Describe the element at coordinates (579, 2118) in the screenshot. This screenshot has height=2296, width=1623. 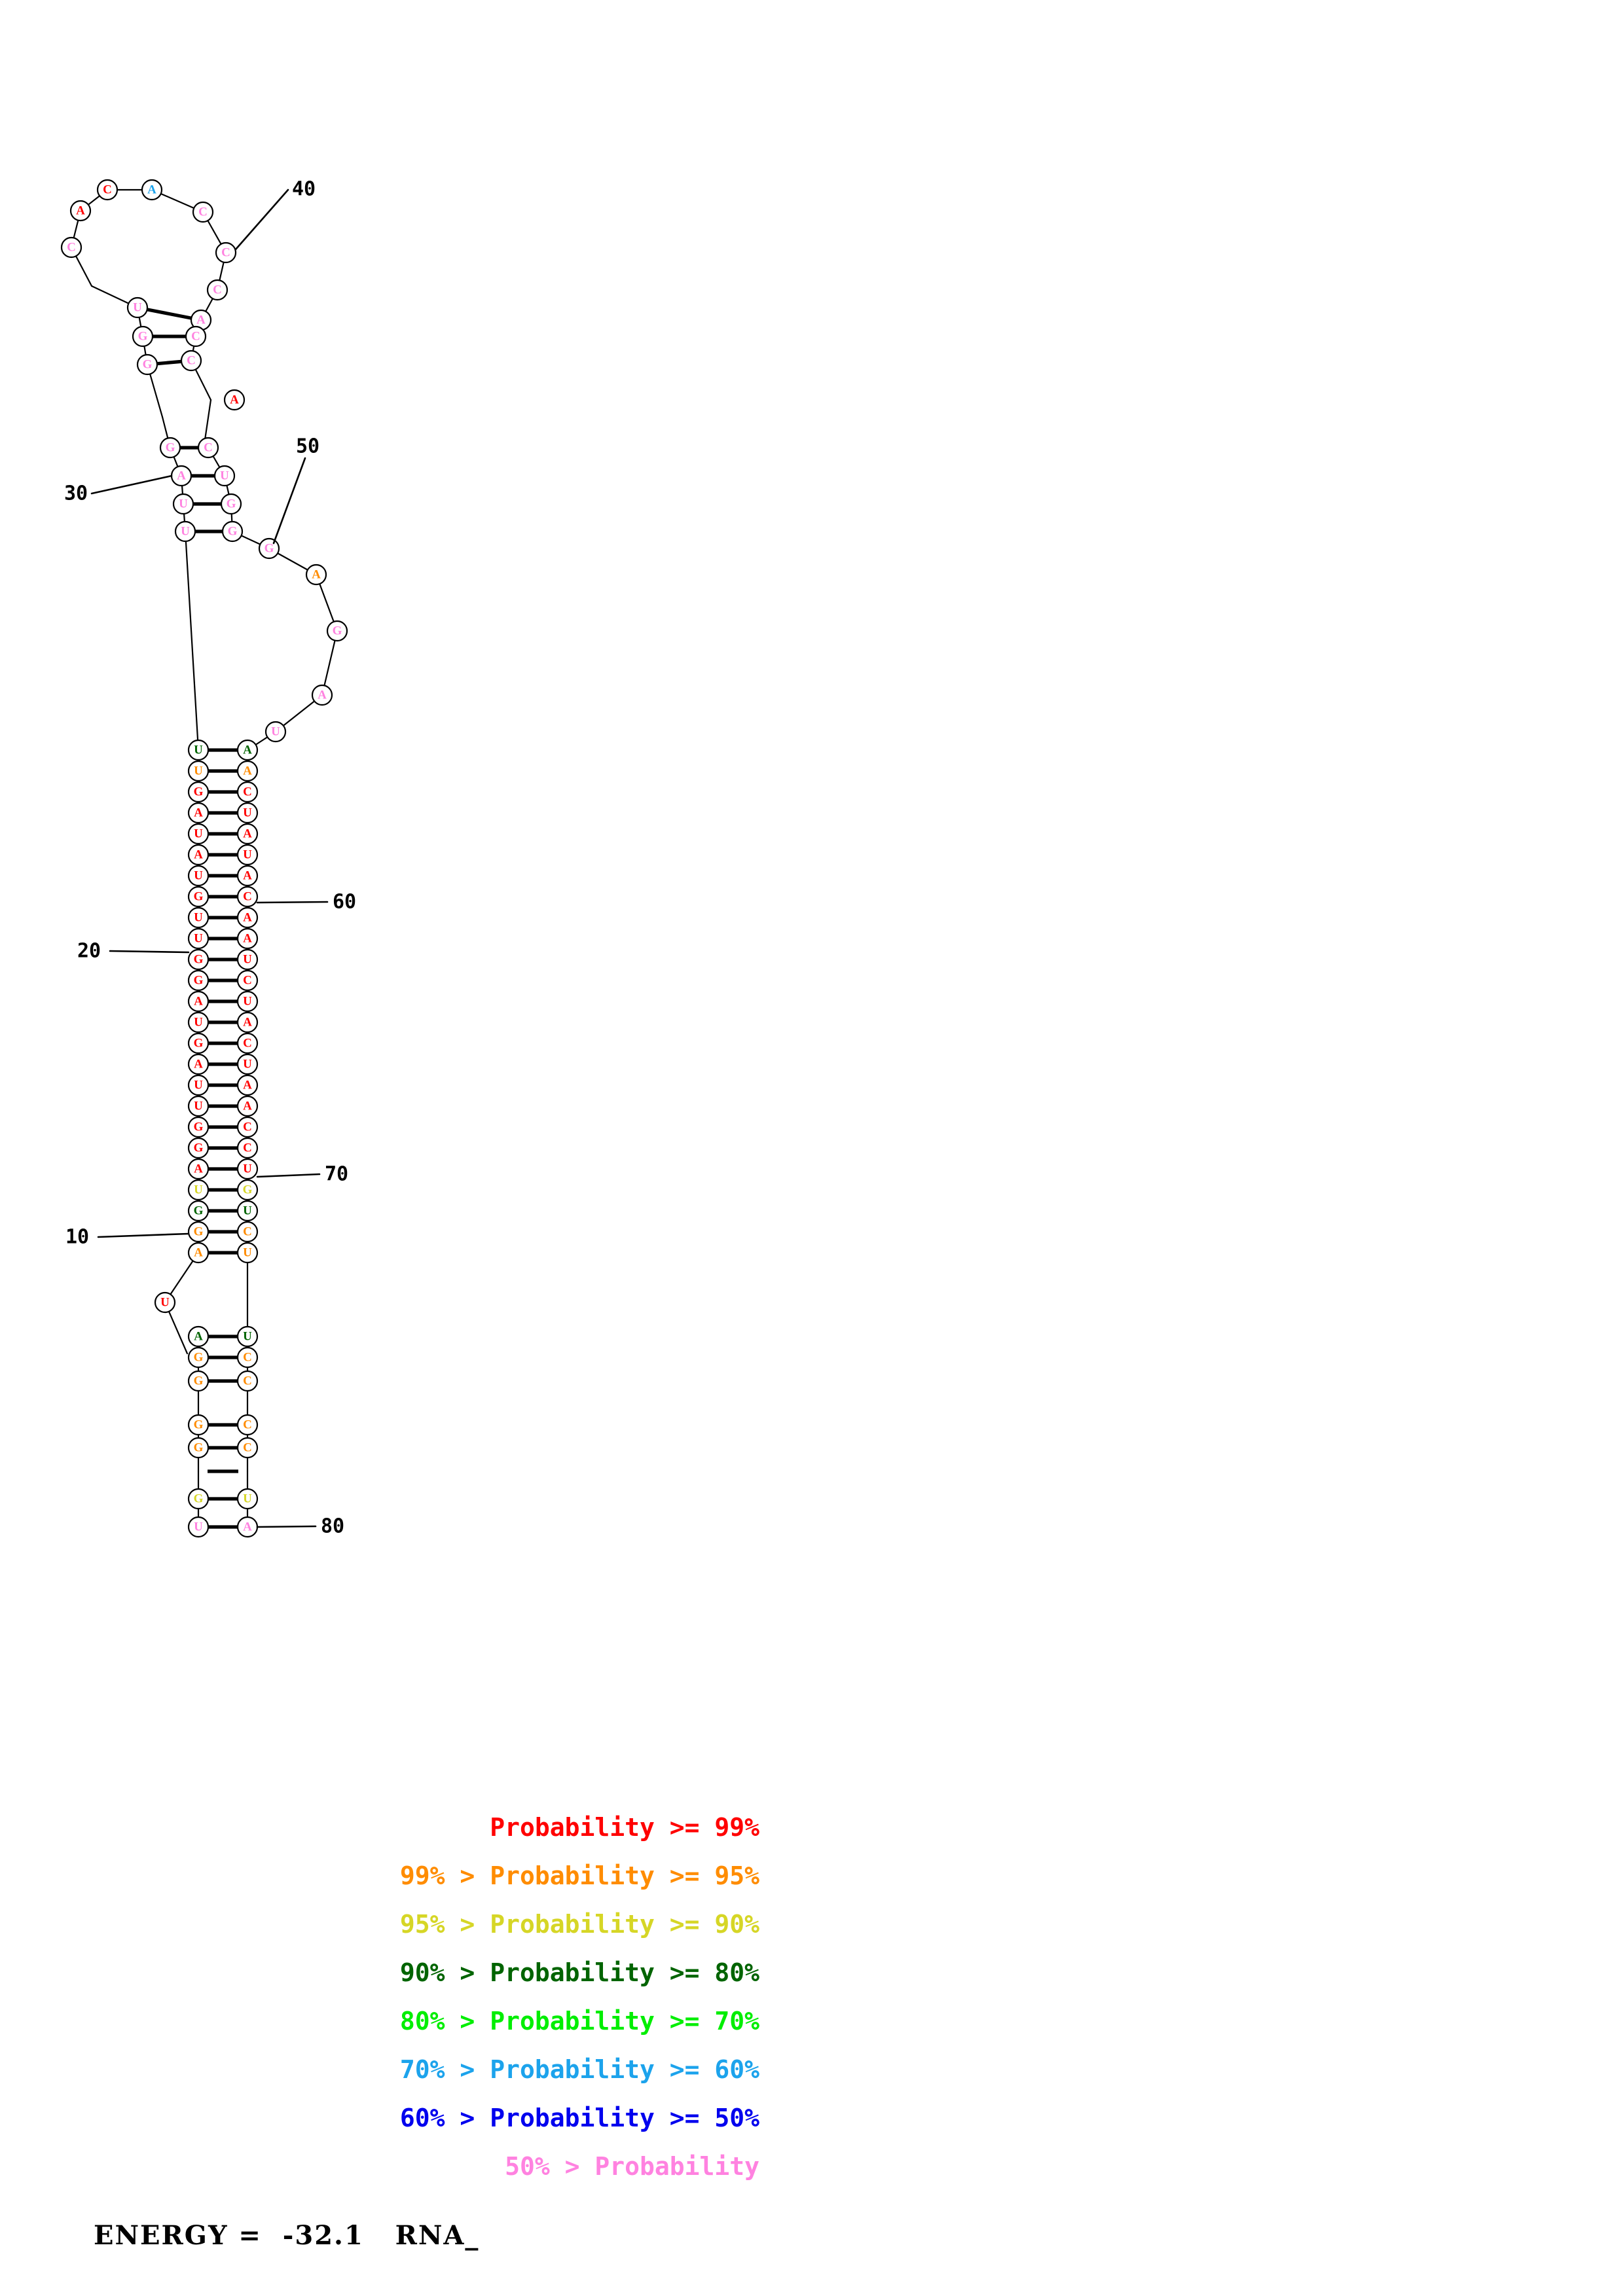
I see `legend-row: 60% > Probability >= 50%` at that location.